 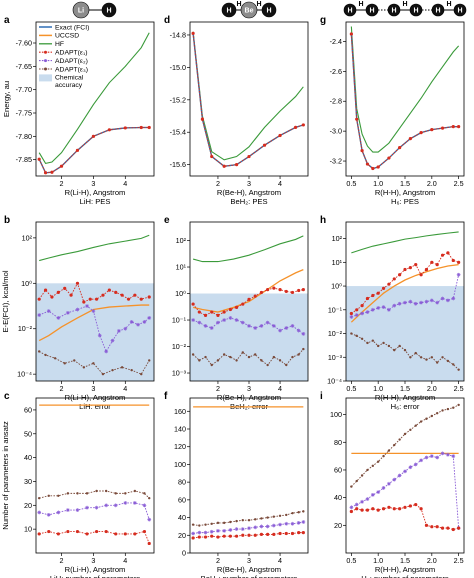 I want to click on y-tick-label: 10⁻¹, so click(x=335, y=309).